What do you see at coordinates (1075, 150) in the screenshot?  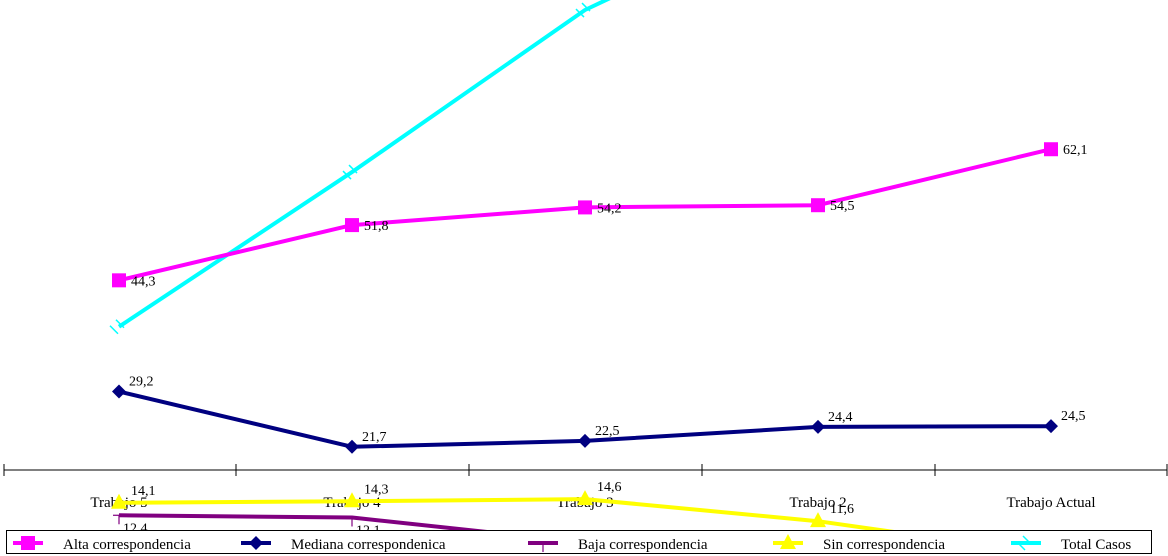 I see `data-label: 62,1` at bounding box center [1075, 150].